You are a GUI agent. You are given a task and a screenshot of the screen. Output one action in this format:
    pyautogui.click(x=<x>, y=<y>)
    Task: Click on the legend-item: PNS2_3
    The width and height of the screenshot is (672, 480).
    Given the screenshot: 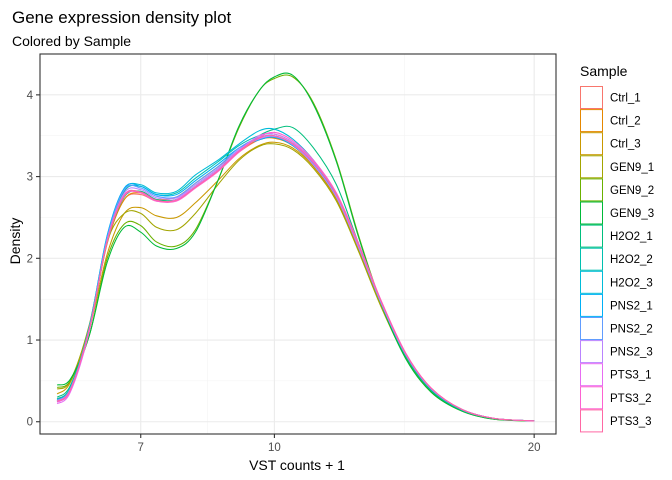 What is the action you would take?
    pyautogui.click(x=616, y=352)
    